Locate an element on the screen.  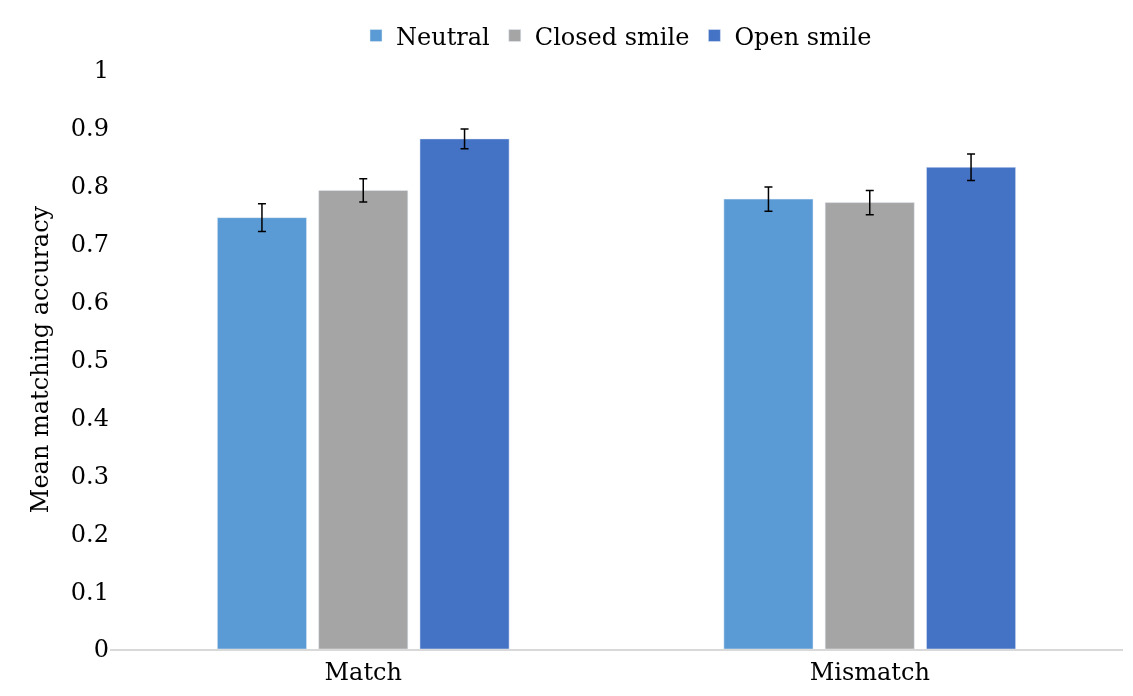
x-tick-label: Mismatch is located at coordinates (869, 671).